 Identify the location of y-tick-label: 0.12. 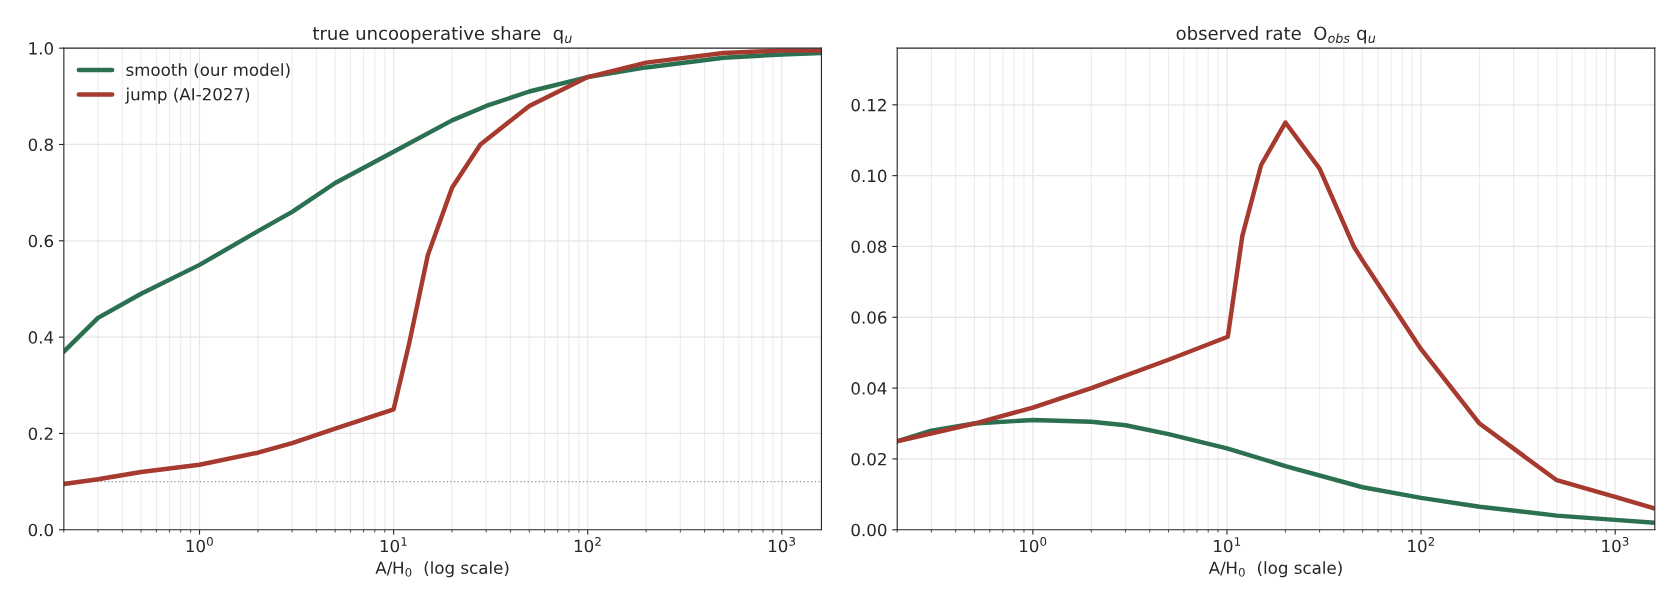
(868, 105).